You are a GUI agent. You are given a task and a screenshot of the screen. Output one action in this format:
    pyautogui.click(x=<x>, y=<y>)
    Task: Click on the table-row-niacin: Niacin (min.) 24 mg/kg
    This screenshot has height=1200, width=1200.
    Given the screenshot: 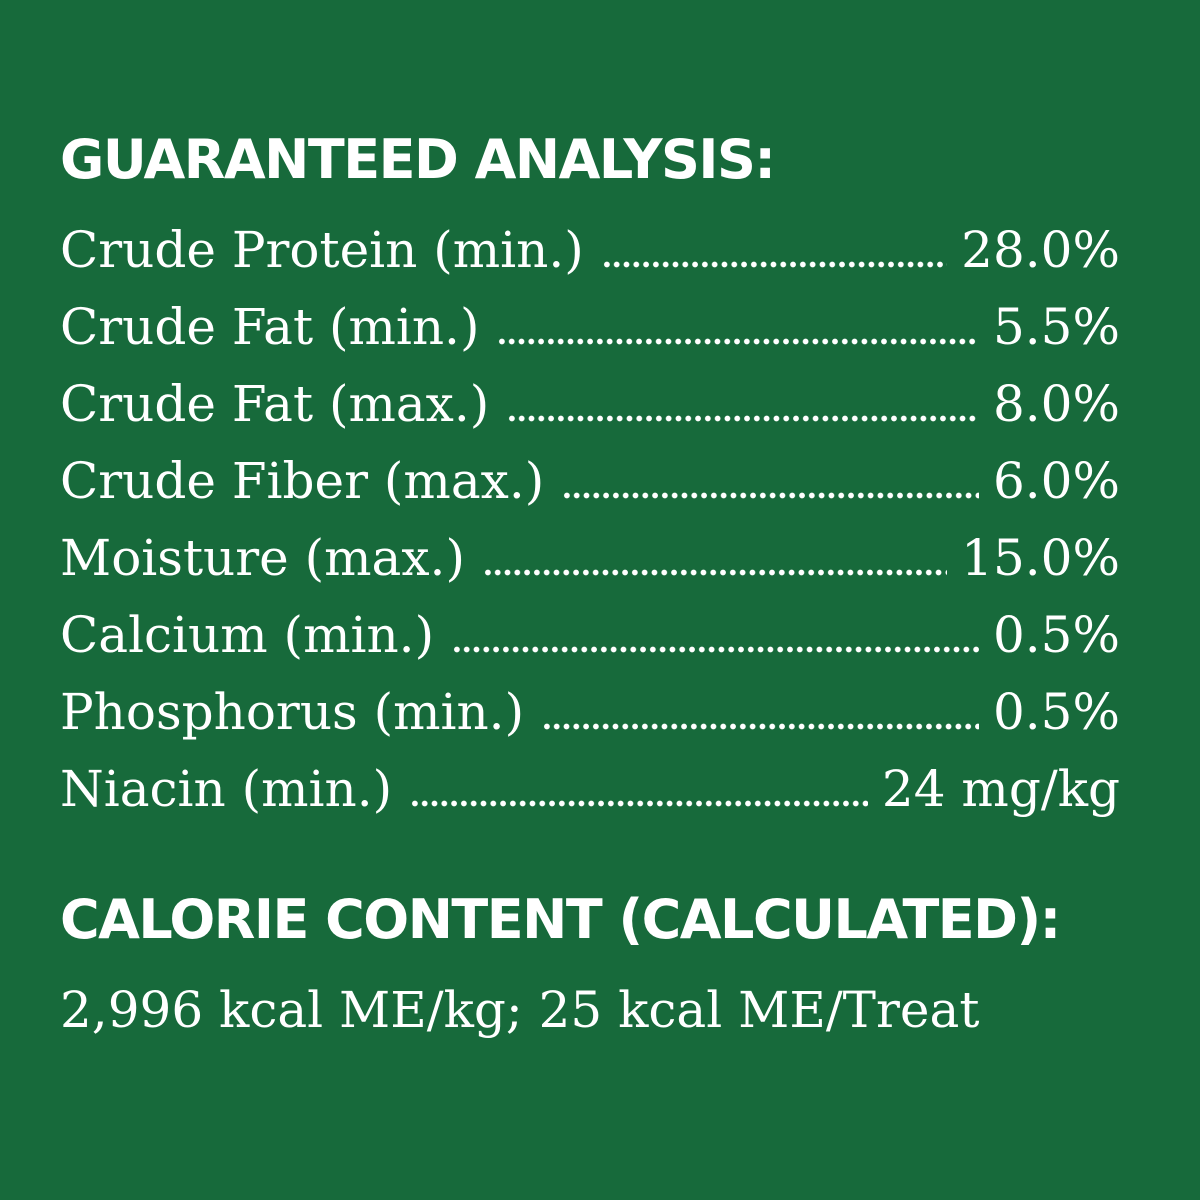 What is the action you would take?
    pyautogui.click(x=590, y=789)
    